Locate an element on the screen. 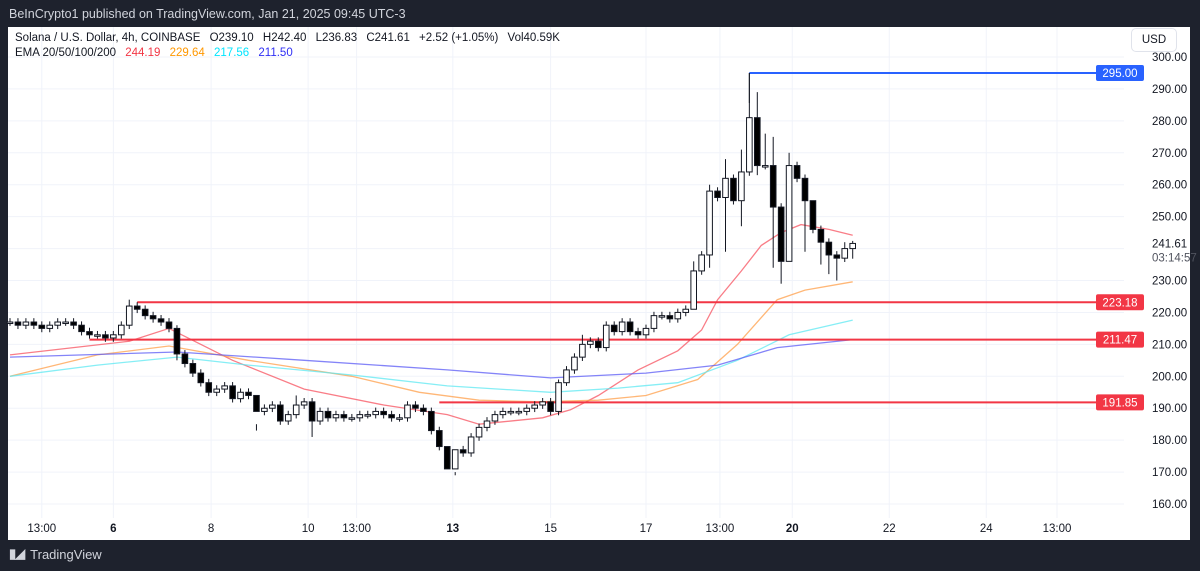 This screenshot has height=571, width=1200. y-tick-label: 230.00 is located at coordinates (1169, 282).